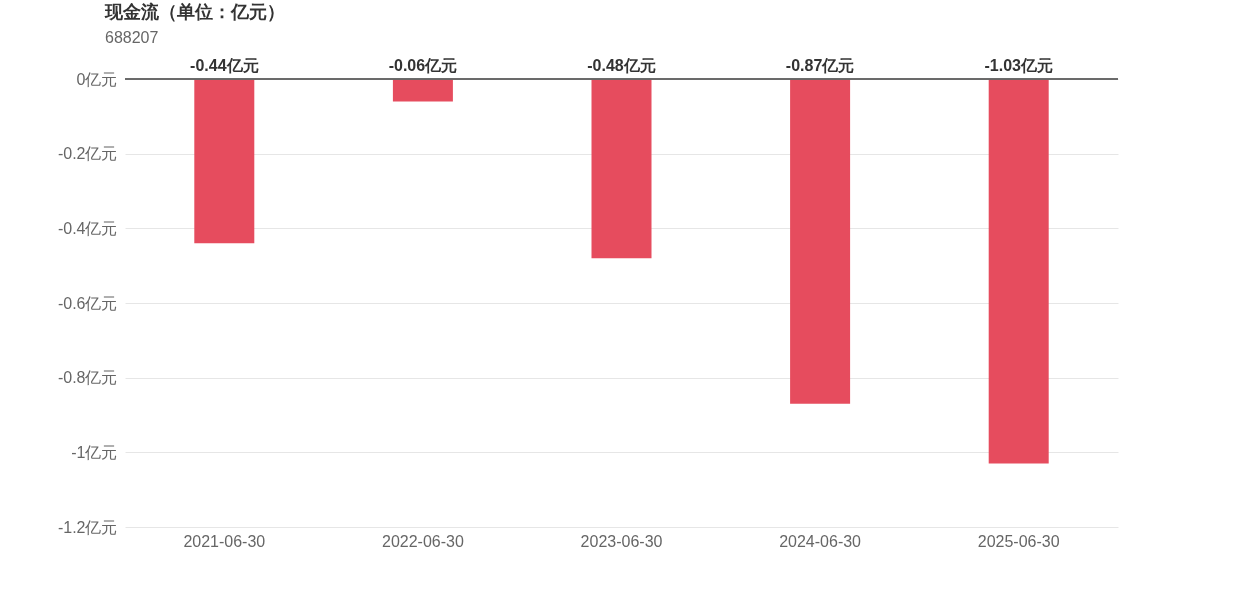 The width and height of the screenshot is (1242, 596). What do you see at coordinates (224, 541) in the screenshot?
I see `x-tick-label: 2021-06-30` at bounding box center [224, 541].